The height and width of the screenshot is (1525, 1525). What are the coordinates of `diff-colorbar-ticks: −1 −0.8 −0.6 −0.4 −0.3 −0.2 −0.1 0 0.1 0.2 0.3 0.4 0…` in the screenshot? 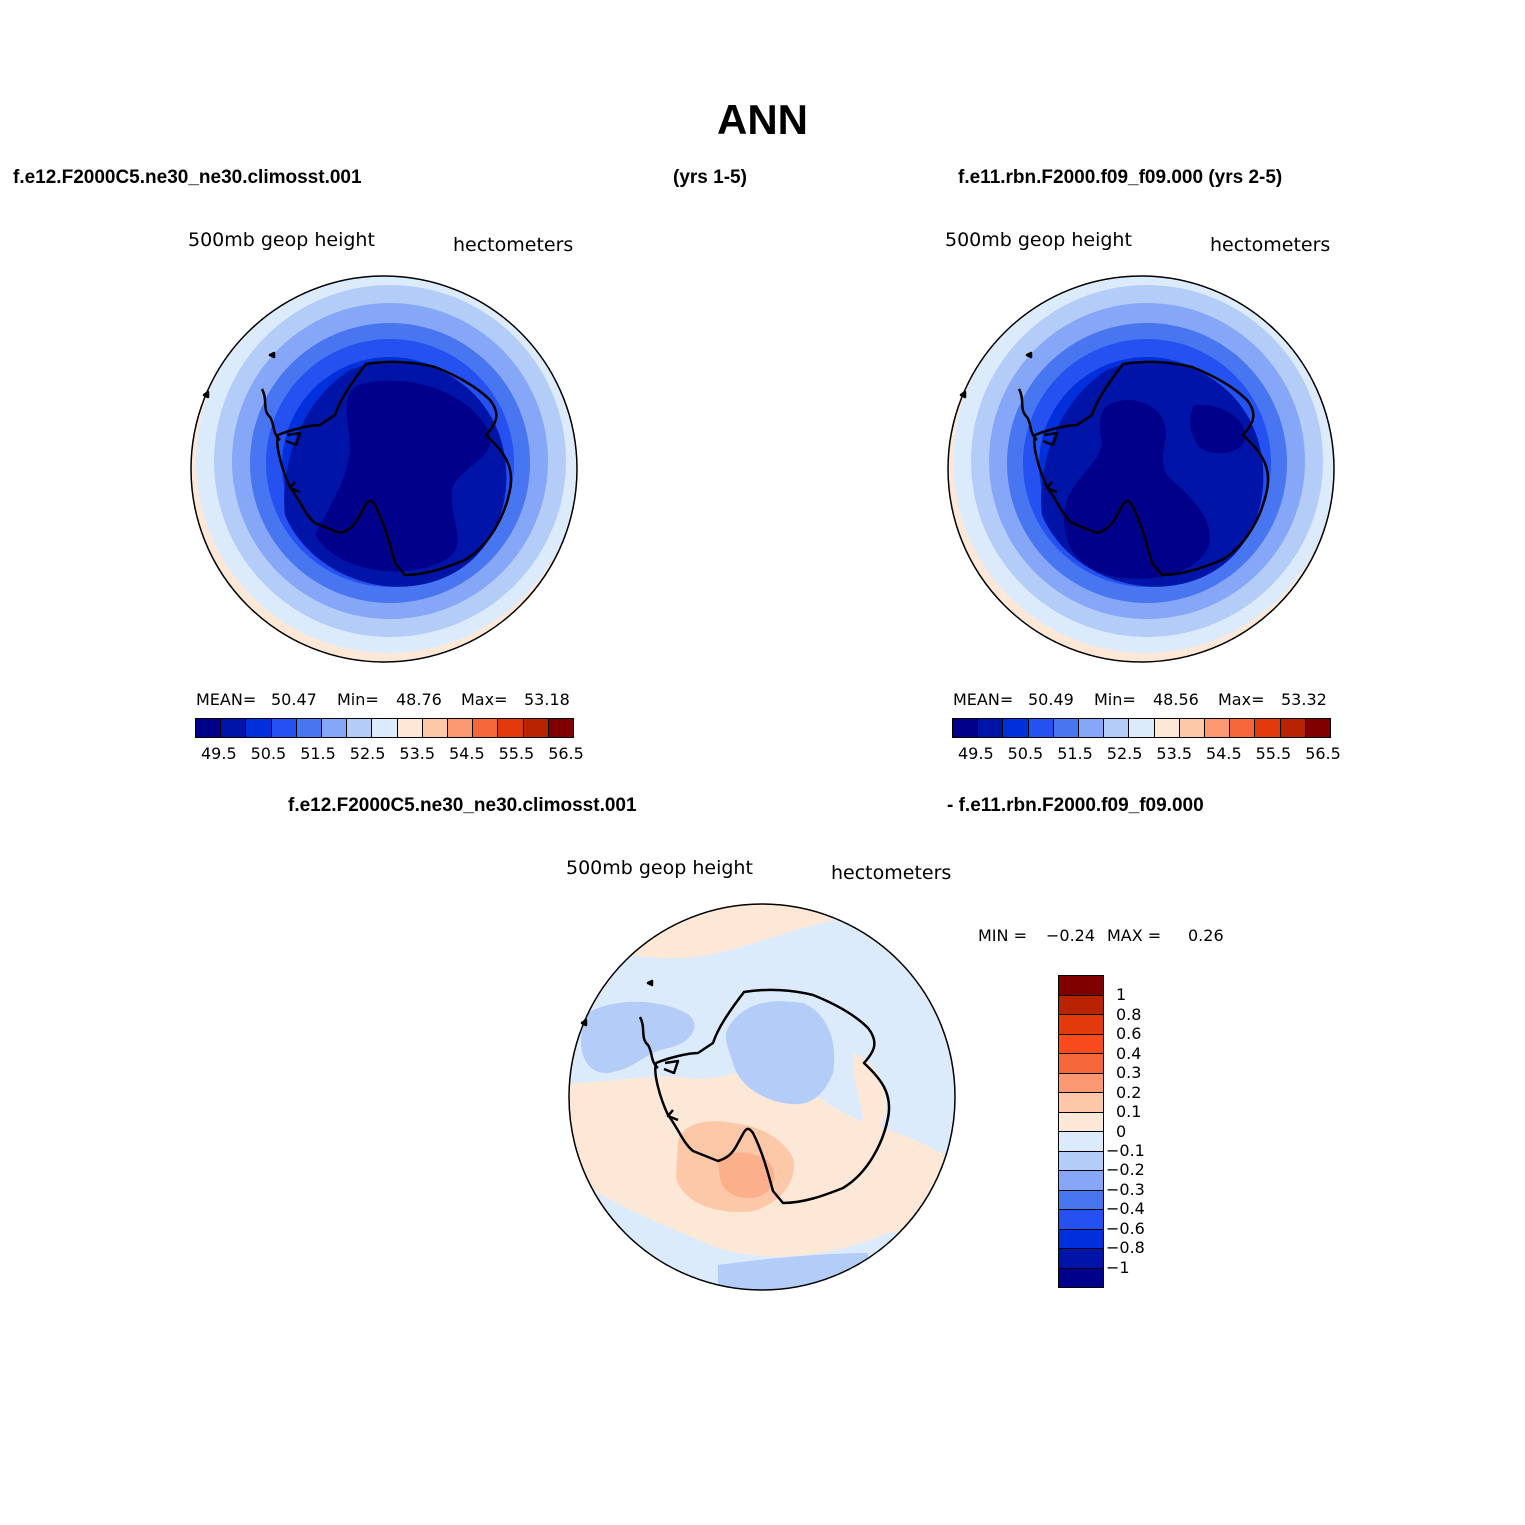 It's located at (1136, 1130).